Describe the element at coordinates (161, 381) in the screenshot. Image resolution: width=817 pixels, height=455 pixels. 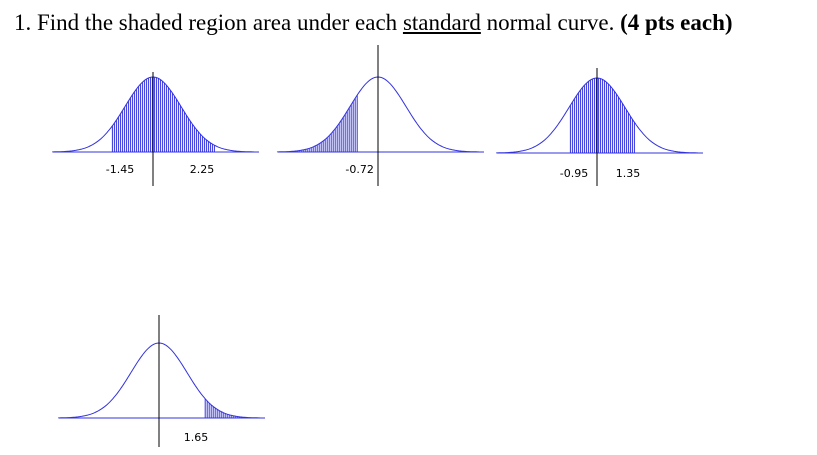
I see `normal-curve: 1.65` at that location.